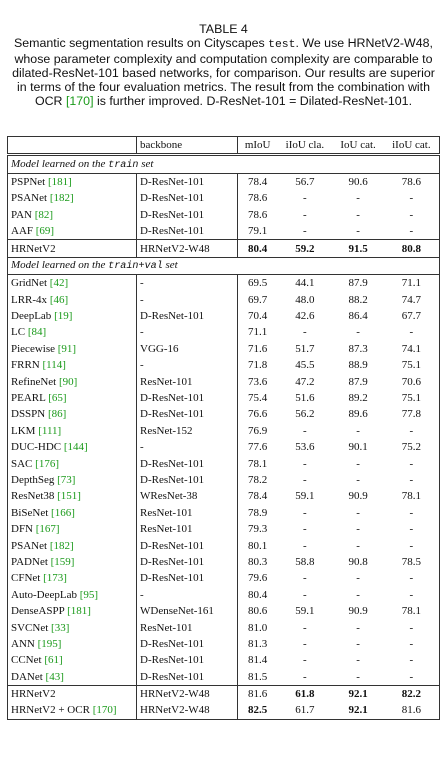 Image resolution: width=447 pixels, height=768 pixels. I want to click on score-cell: 81.0, so click(258, 627).